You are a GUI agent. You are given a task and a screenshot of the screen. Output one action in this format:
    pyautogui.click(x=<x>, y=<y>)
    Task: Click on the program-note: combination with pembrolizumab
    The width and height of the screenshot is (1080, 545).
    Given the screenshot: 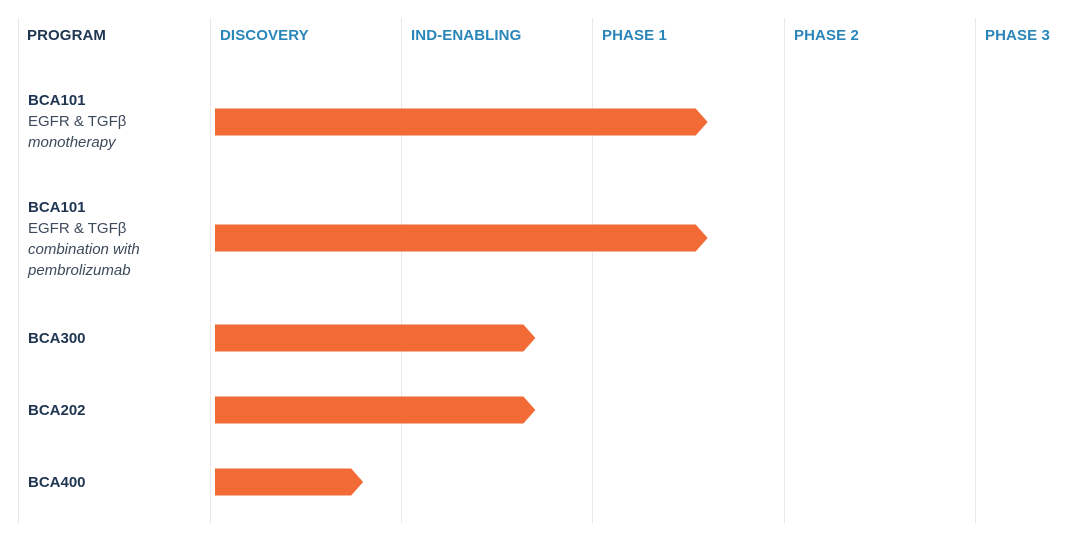 What is the action you would take?
    pyautogui.click(x=84, y=260)
    